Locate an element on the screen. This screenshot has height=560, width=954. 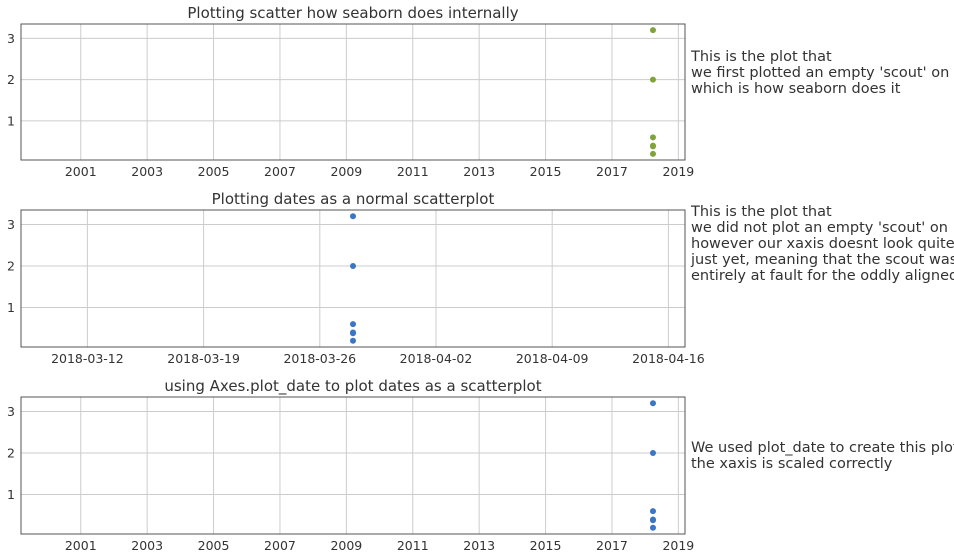
x-tick-label: 2018-03-19 is located at coordinates (203, 358).